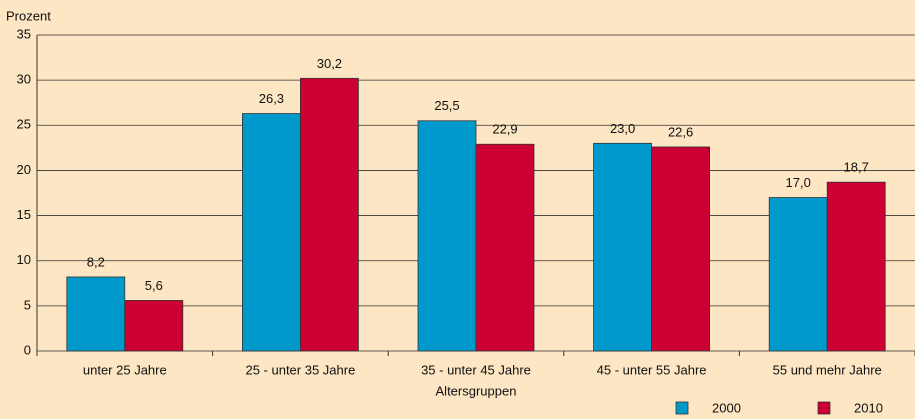 This screenshot has width=915, height=419. What do you see at coordinates (856, 167) in the screenshot?
I see `value-label: 18,7` at bounding box center [856, 167].